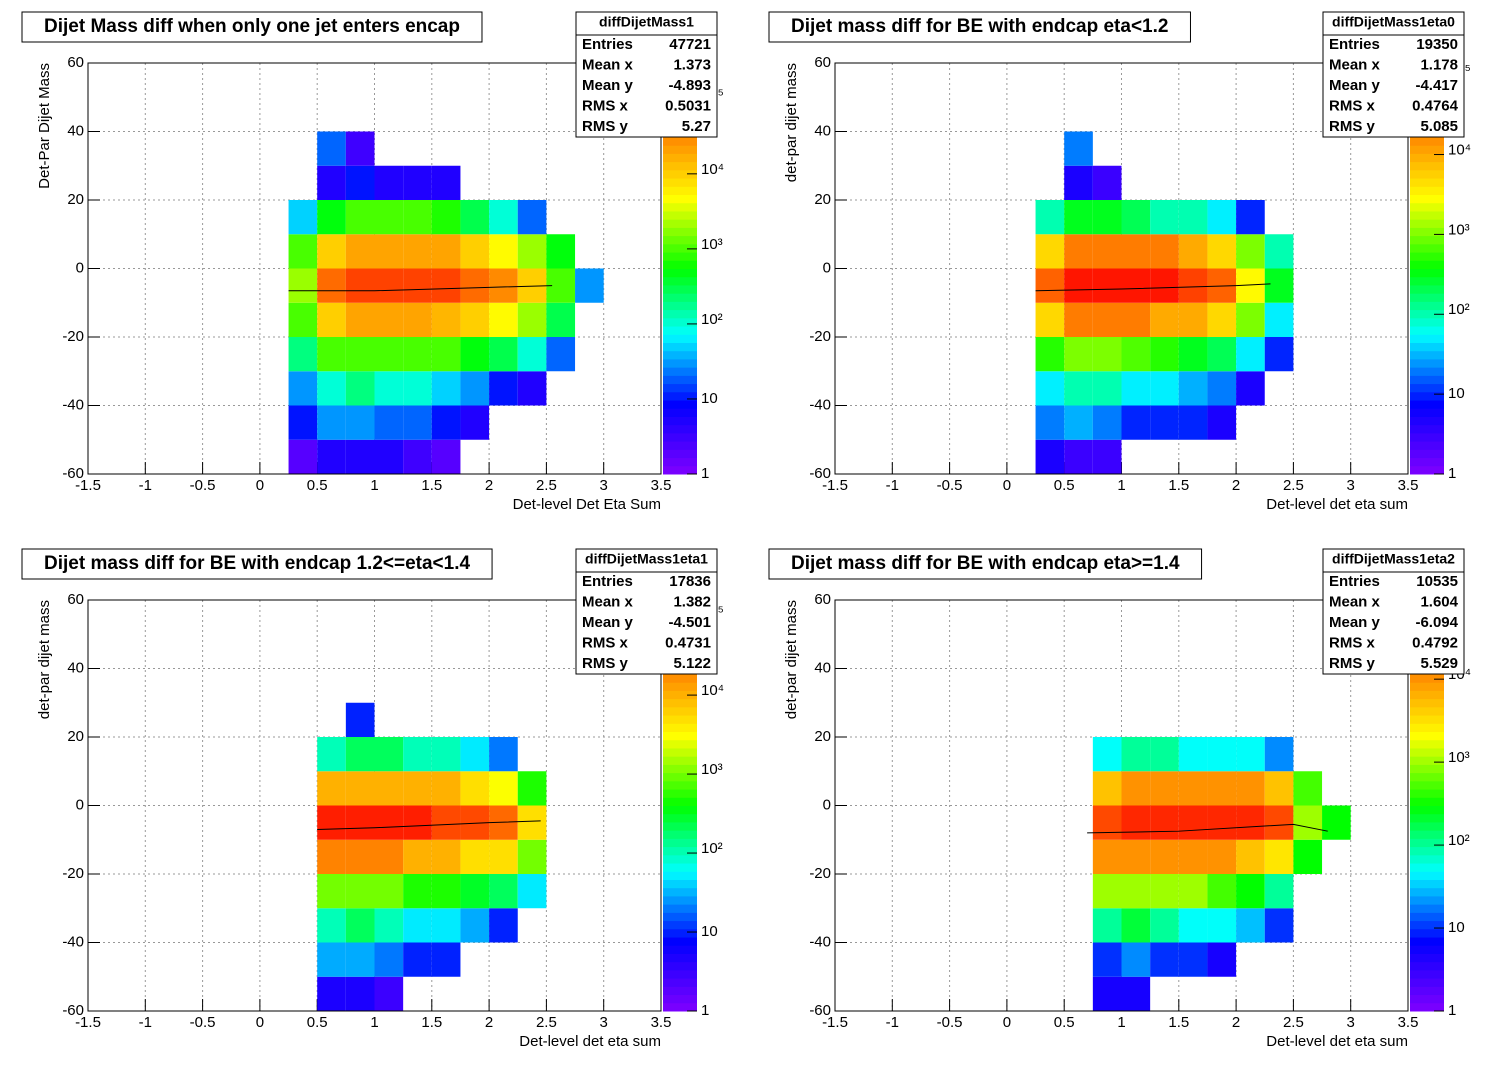 This screenshot has width=1496, height=1074. I want to click on stats-label: Mean x, so click(608, 601).